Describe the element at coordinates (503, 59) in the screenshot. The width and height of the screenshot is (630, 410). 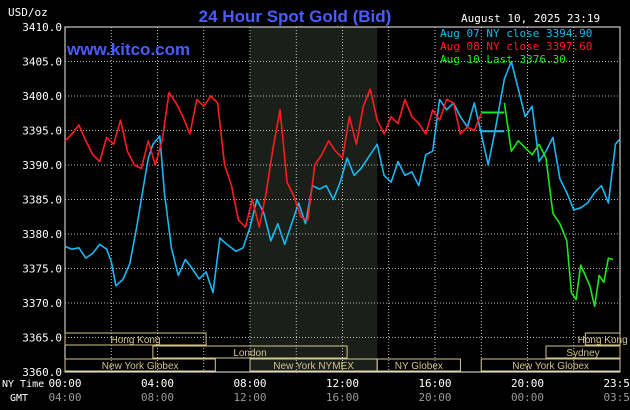
I see `legend-item-aug10: Aug 10 Last 3376.30` at that location.